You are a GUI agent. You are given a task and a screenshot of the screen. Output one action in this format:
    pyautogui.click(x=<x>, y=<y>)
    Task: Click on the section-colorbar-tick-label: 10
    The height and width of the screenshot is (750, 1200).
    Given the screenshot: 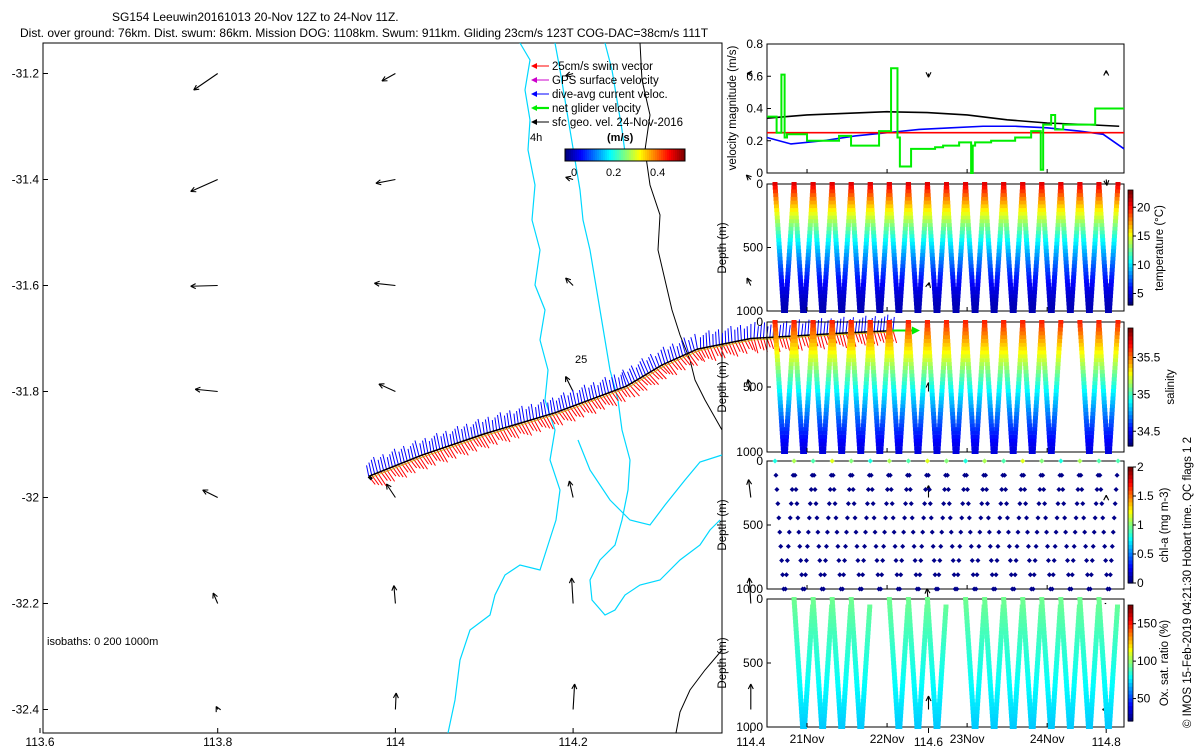 What is the action you would take?
    pyautogui.click(x=1144, y=265)
    